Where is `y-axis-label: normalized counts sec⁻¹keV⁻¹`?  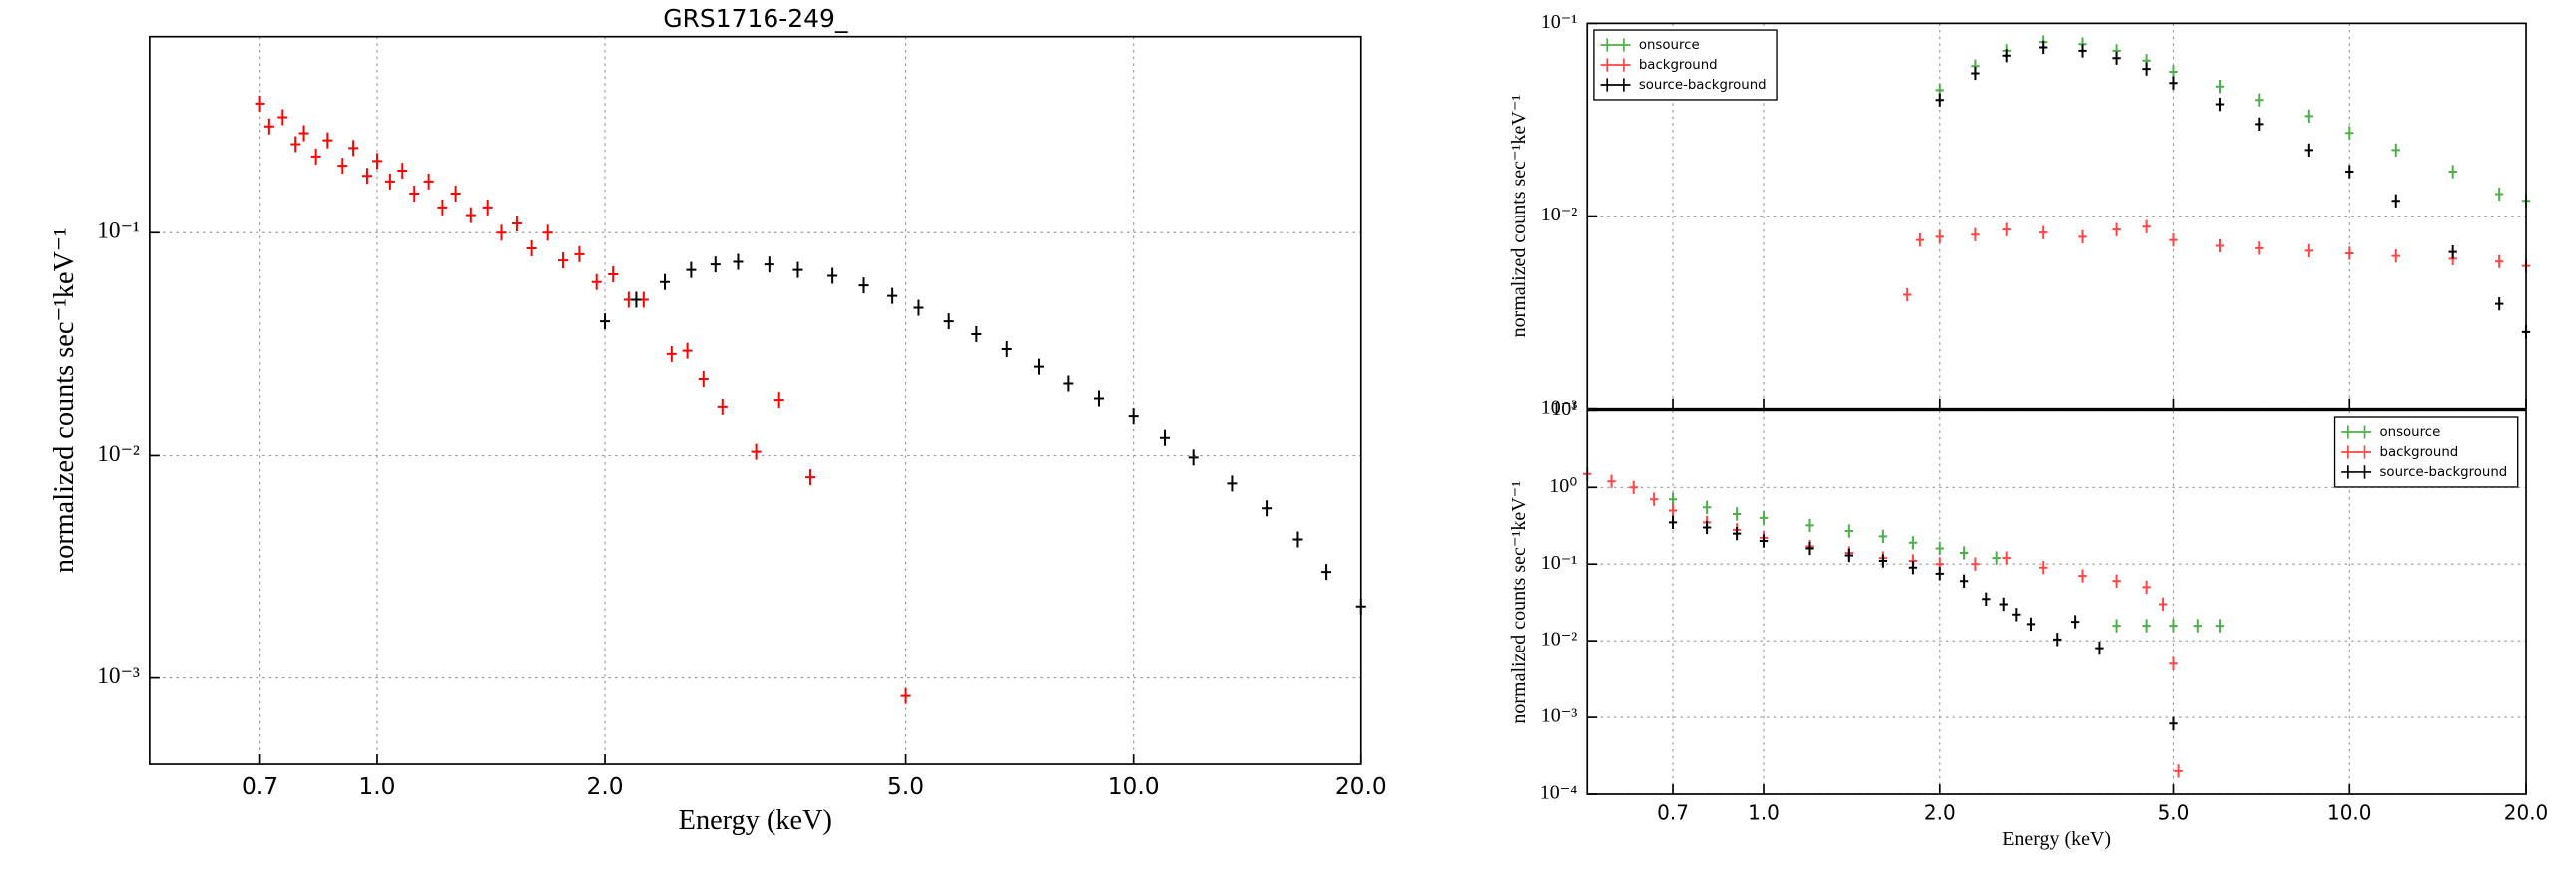
y-axis-label: normalized counts sec⁻¹keV⁻¹ is located at coordinates (1519, 602).